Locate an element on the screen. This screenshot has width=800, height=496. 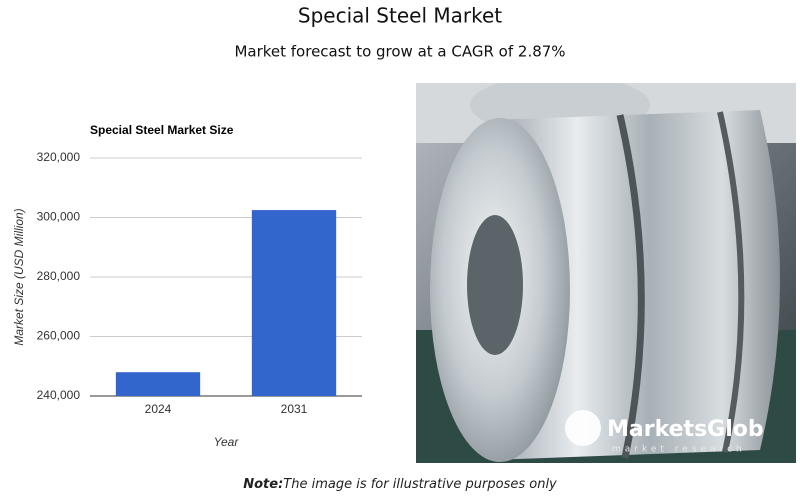
y-tick-label: 300,000 is located at coordinates (59, 217).